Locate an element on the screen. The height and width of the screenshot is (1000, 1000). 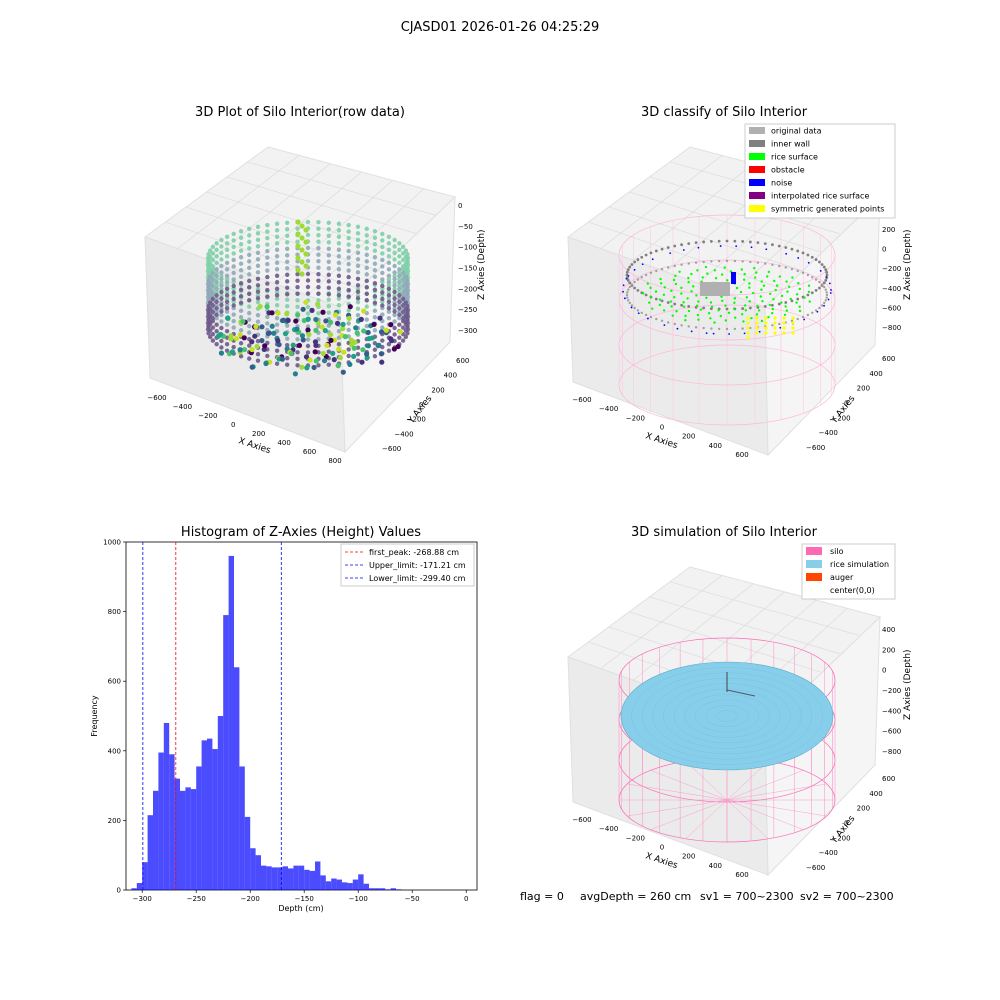
simulation-3d-z-ticks: 400 200 0 −200 −400 −600 −800 is located at coordinates (891, 691).